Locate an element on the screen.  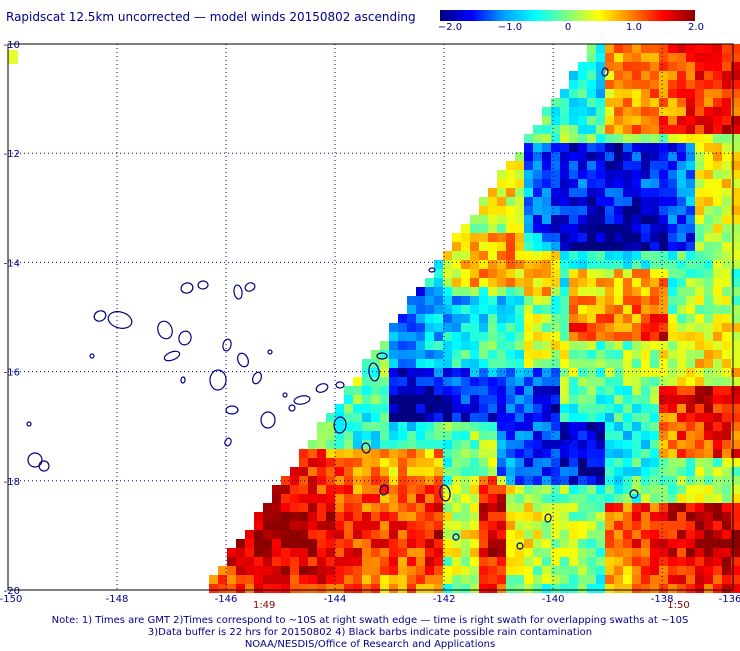
latitude-label: -14 is located at coordinates (12, 263).